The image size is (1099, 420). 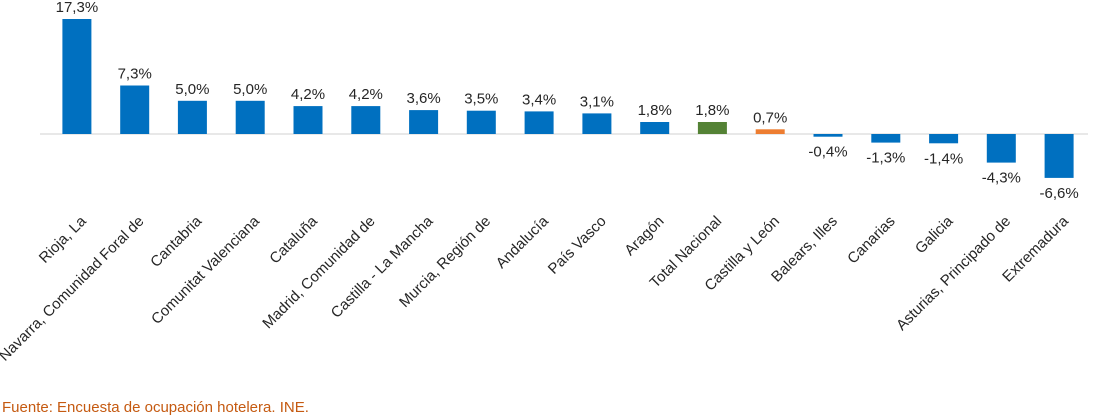 What do you see at coordinates (539, 99) in the screenshot?
I see `data-label: 3,4%` at bounding box center [539, 99].